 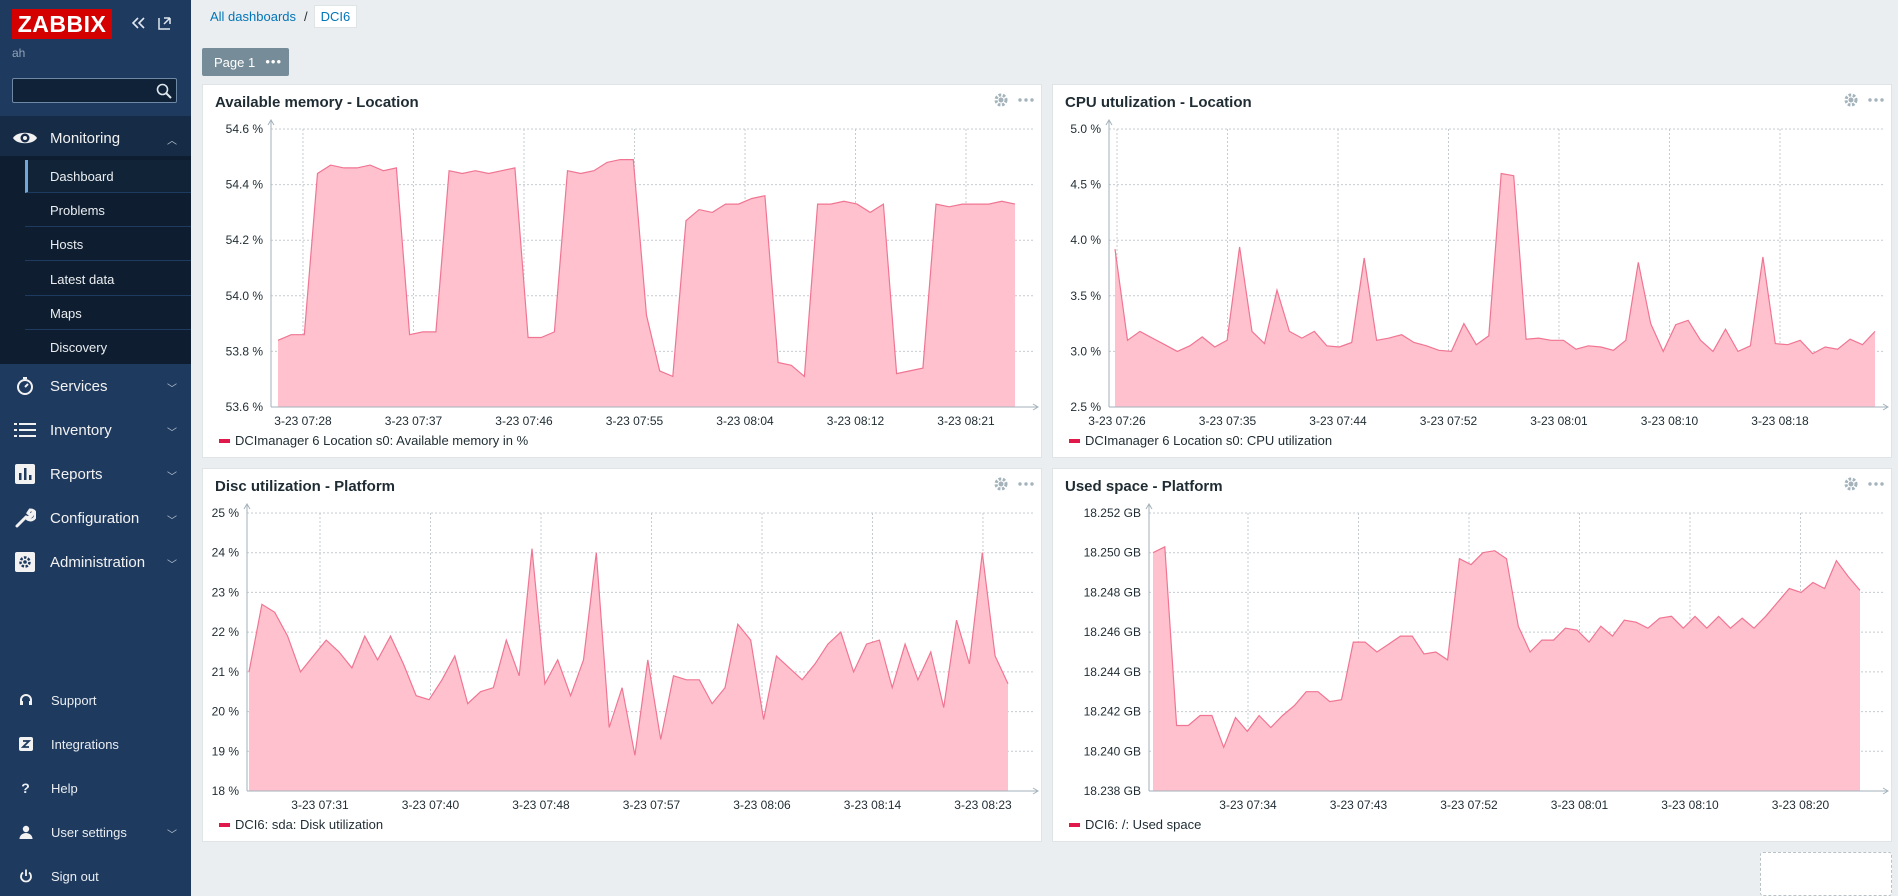 I want to click on x-tick-label: 3-23 08:21, so click(x=966, y=421).